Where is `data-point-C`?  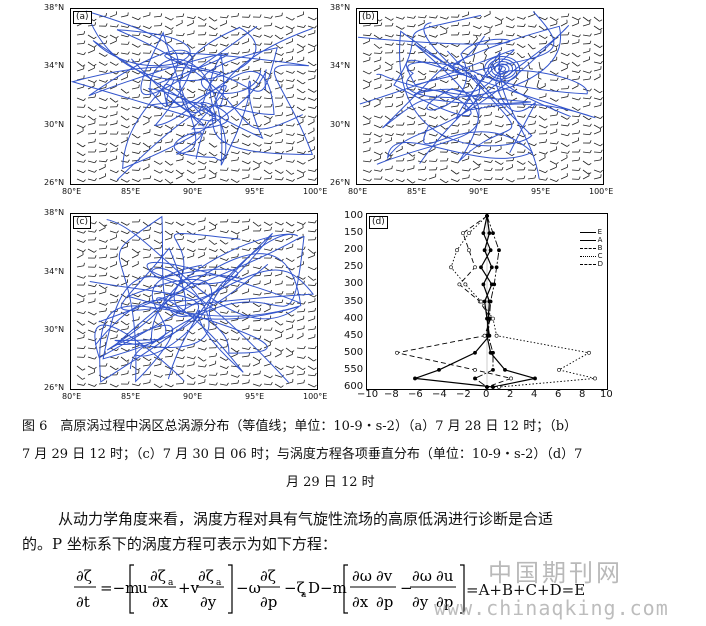
data-point-C is located at coordinates (465, 284).